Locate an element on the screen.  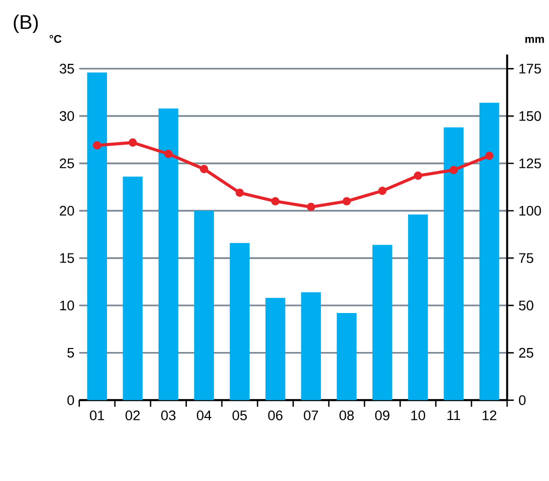
x-tick-label: 12 is located at coordinates (489, 415).